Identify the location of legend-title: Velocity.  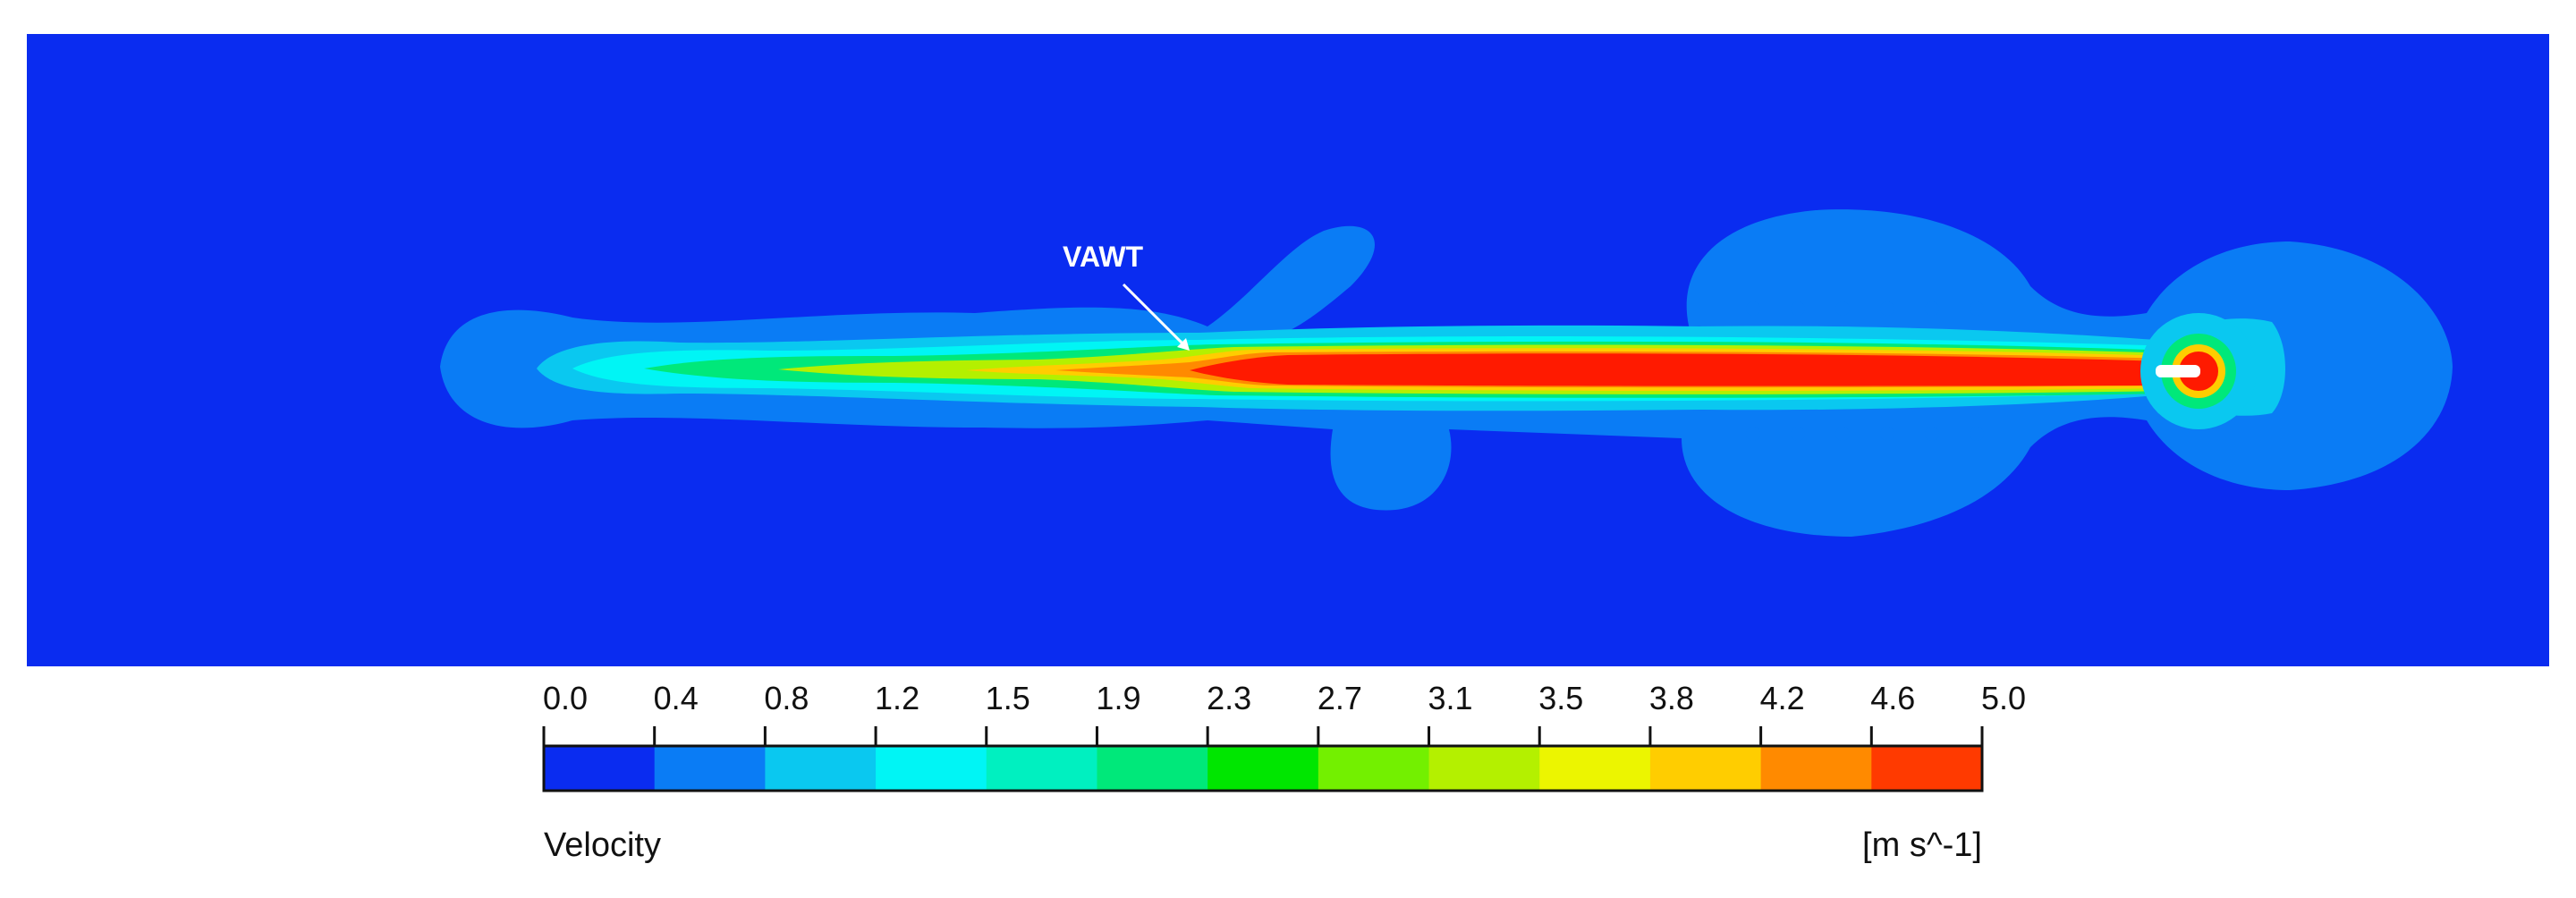
(602, 845).